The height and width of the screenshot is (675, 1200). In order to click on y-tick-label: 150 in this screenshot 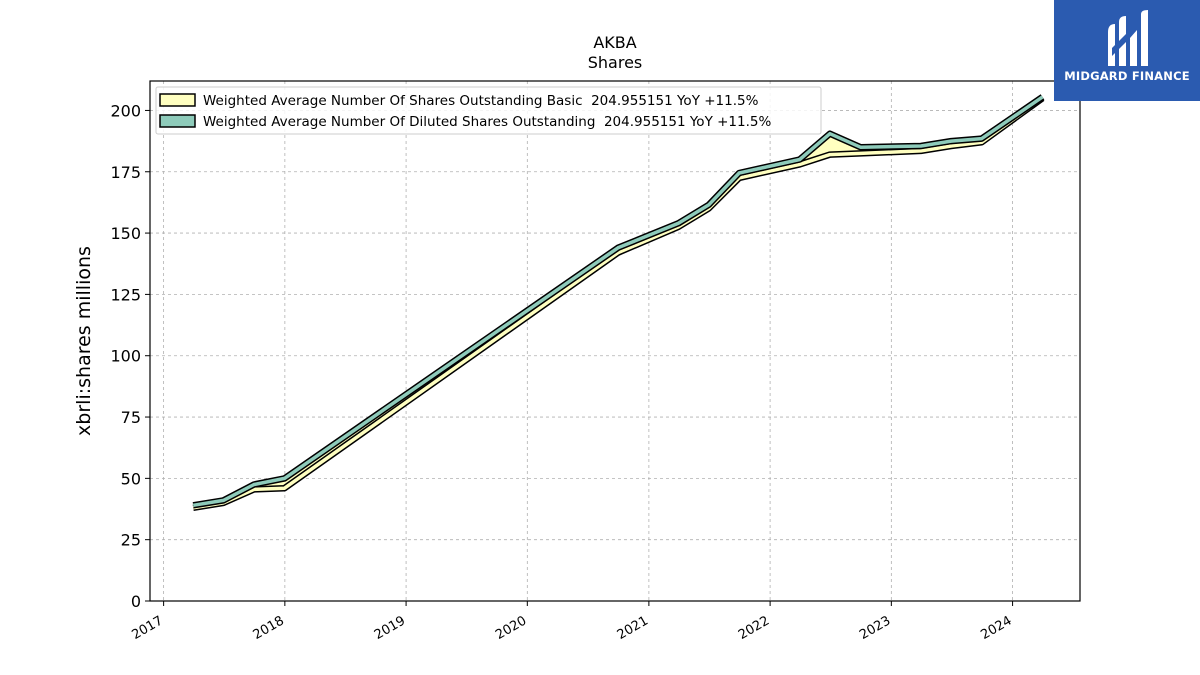, I will do `click(125, 233)`.